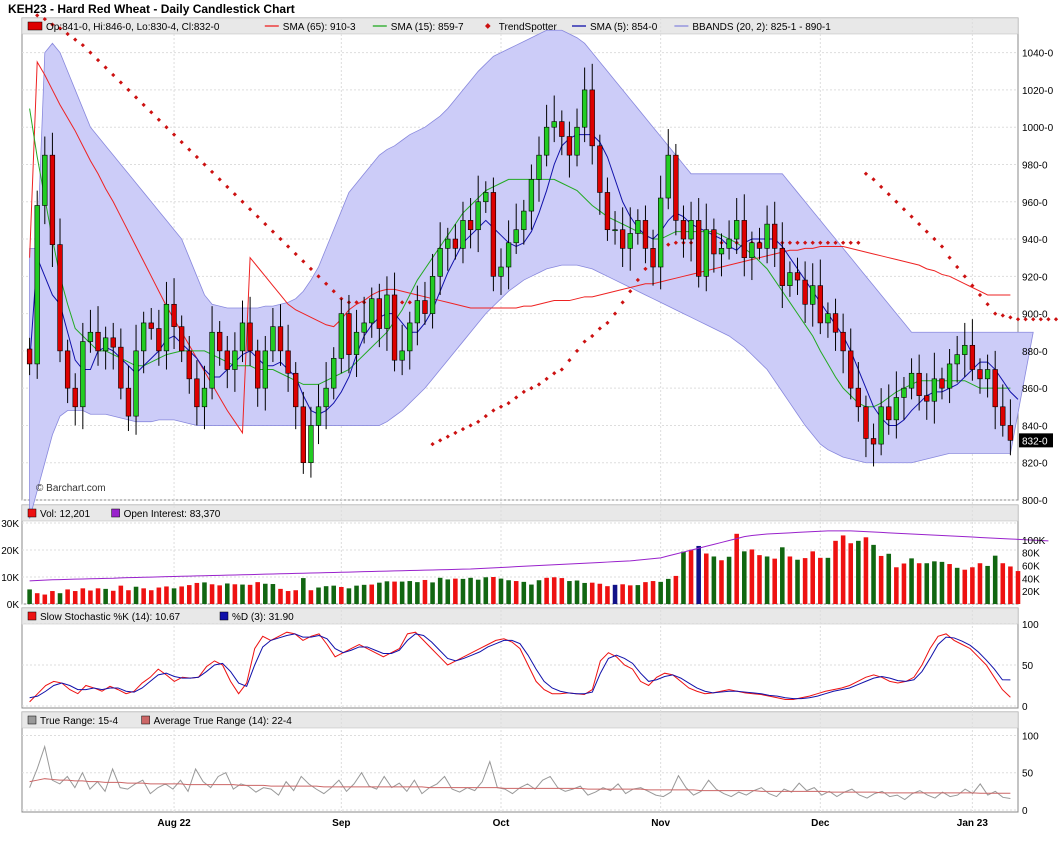 The width and height of the screenshot is (1060, 851). I want to click on y-tick-label: 820-0, so click(1035, 464).